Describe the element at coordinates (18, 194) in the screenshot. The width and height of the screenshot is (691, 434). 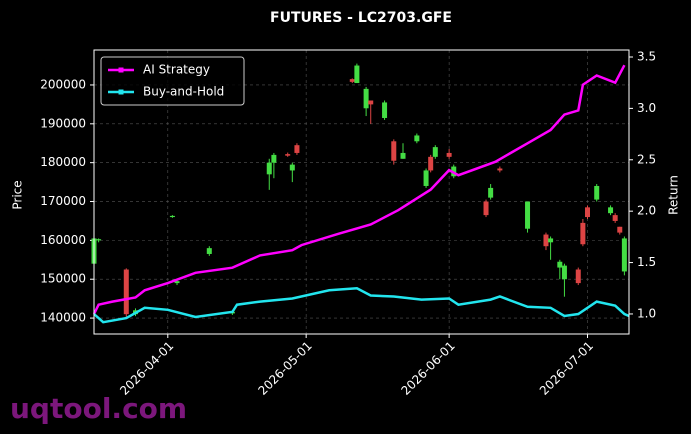
I see `y-axis-label: Price` at that location.